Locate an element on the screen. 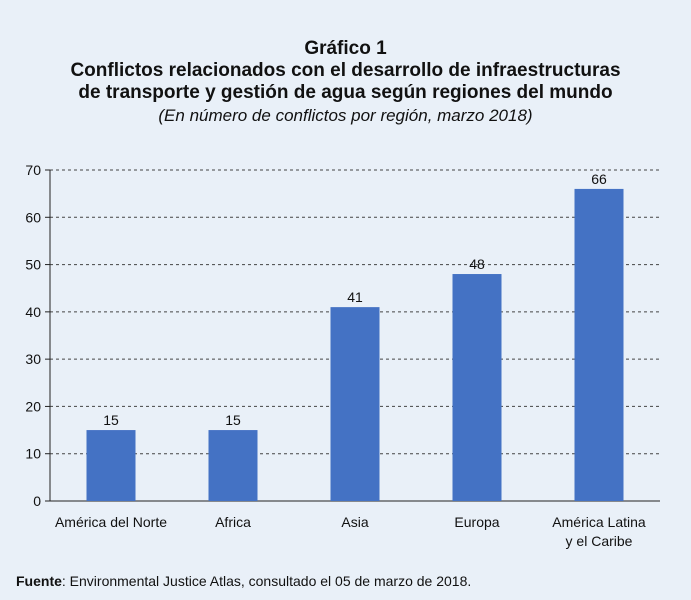 The image size is (691, 600). y-tick-label: 60 is located at coordinates (33, 217).